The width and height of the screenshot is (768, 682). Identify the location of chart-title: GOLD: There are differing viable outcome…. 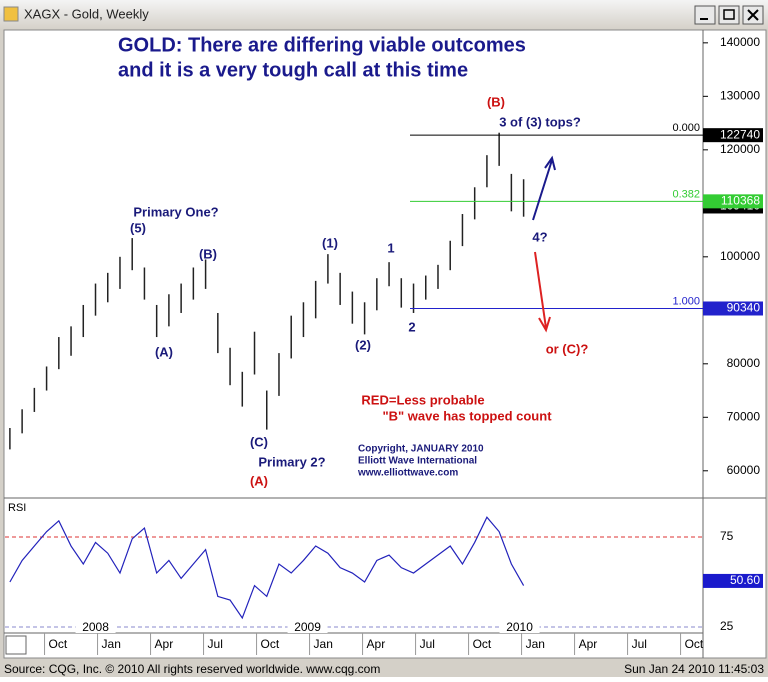
(322, 45).